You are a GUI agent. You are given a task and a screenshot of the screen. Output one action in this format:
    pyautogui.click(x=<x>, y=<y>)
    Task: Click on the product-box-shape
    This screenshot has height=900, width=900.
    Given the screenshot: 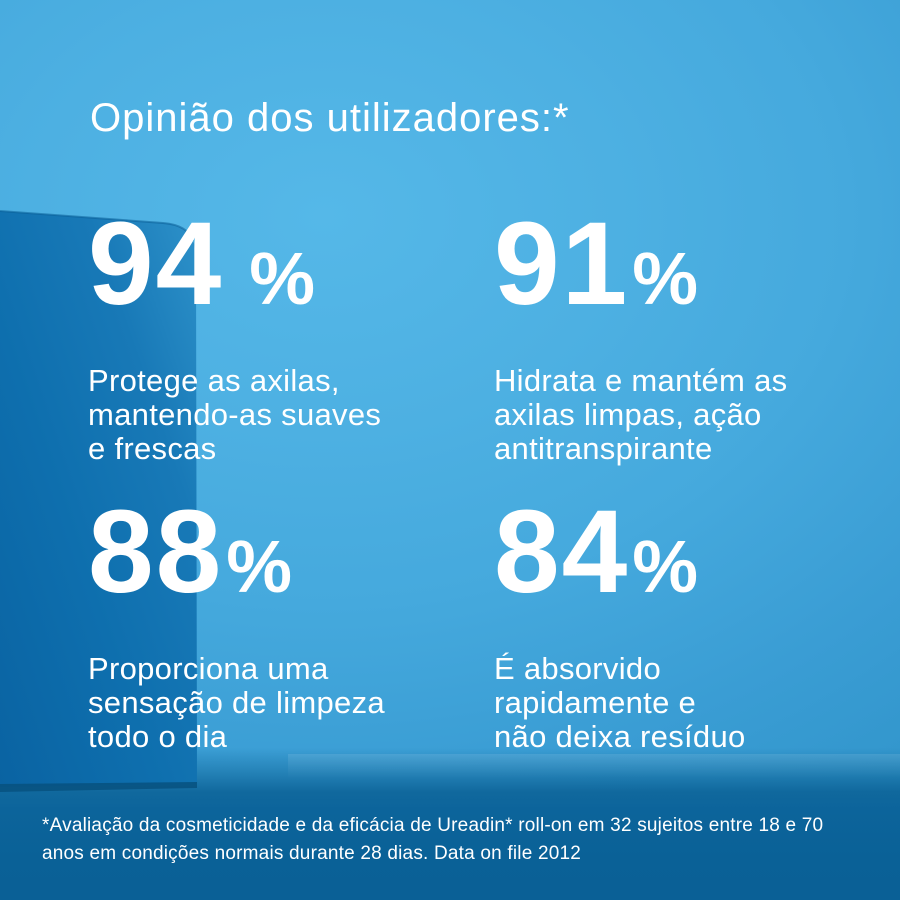 What is the action you would take?
    pyautogui.click(x=98, y=501)
    